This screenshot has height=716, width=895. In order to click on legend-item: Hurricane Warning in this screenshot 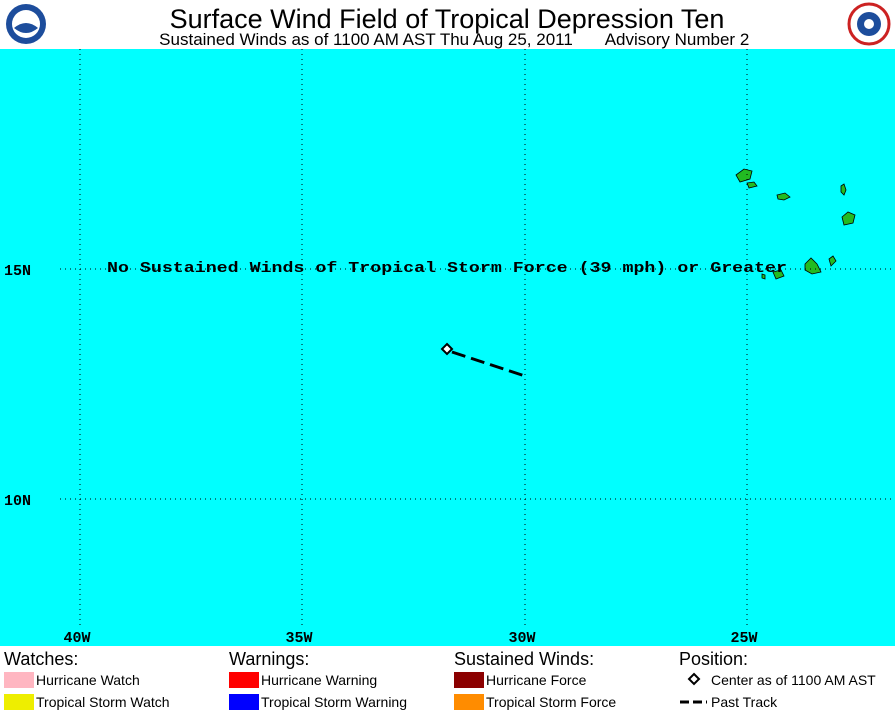, I will do `click(319, 680)`.